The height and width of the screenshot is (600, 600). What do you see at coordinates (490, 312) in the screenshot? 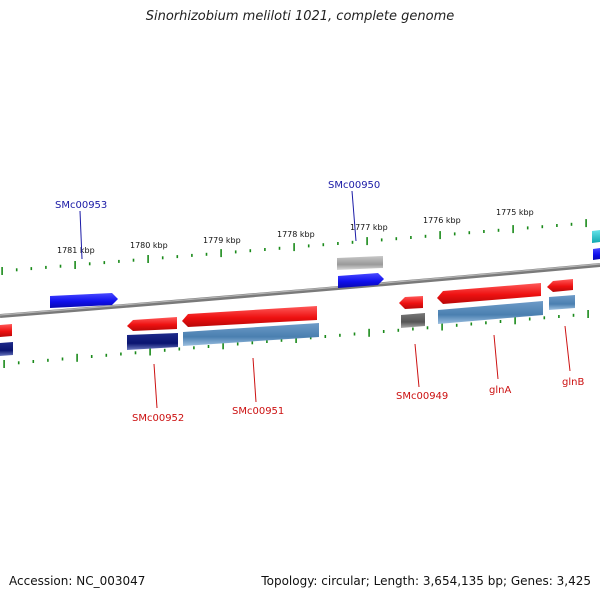
I see `gene-glna-cds` at bounding box center [490, 312].